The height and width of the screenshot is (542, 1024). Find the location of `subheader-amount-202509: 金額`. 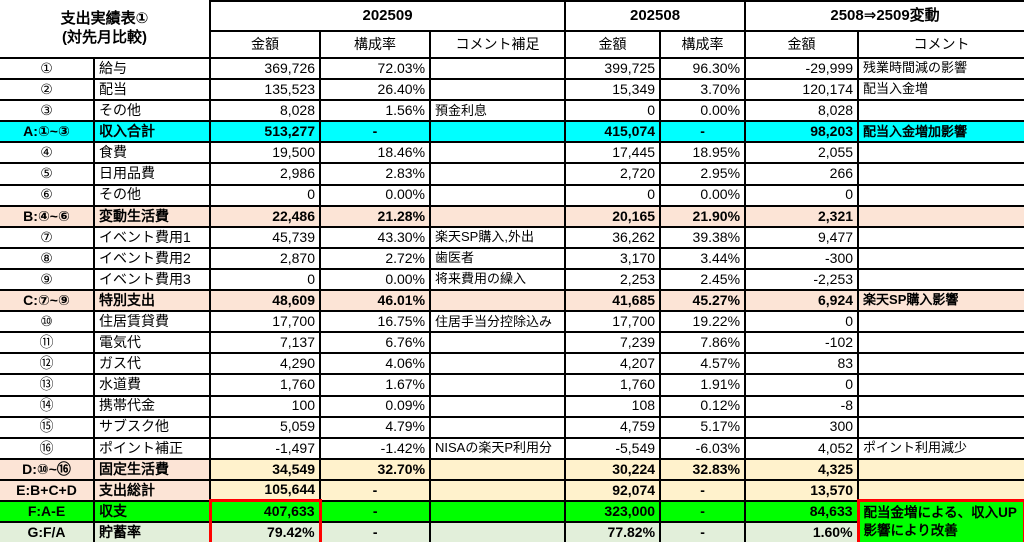

subheader-amount-202509: 金額 is located at coordinates (266, 44).